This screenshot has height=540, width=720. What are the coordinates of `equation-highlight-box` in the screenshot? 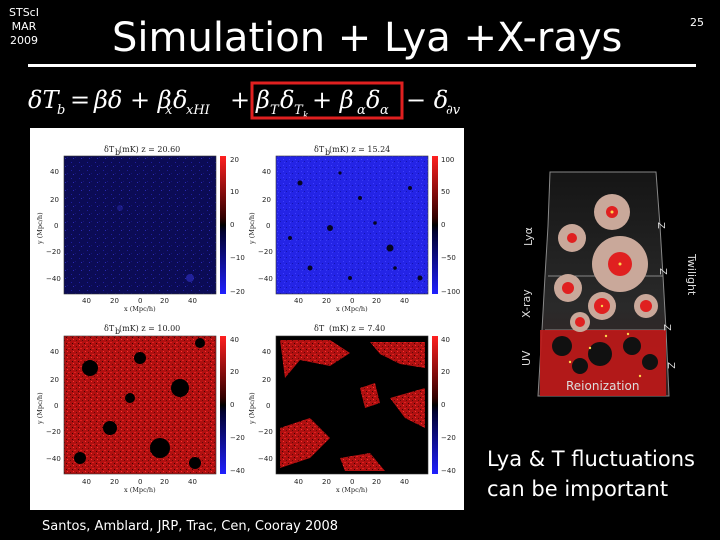 It's located at (327, 100).